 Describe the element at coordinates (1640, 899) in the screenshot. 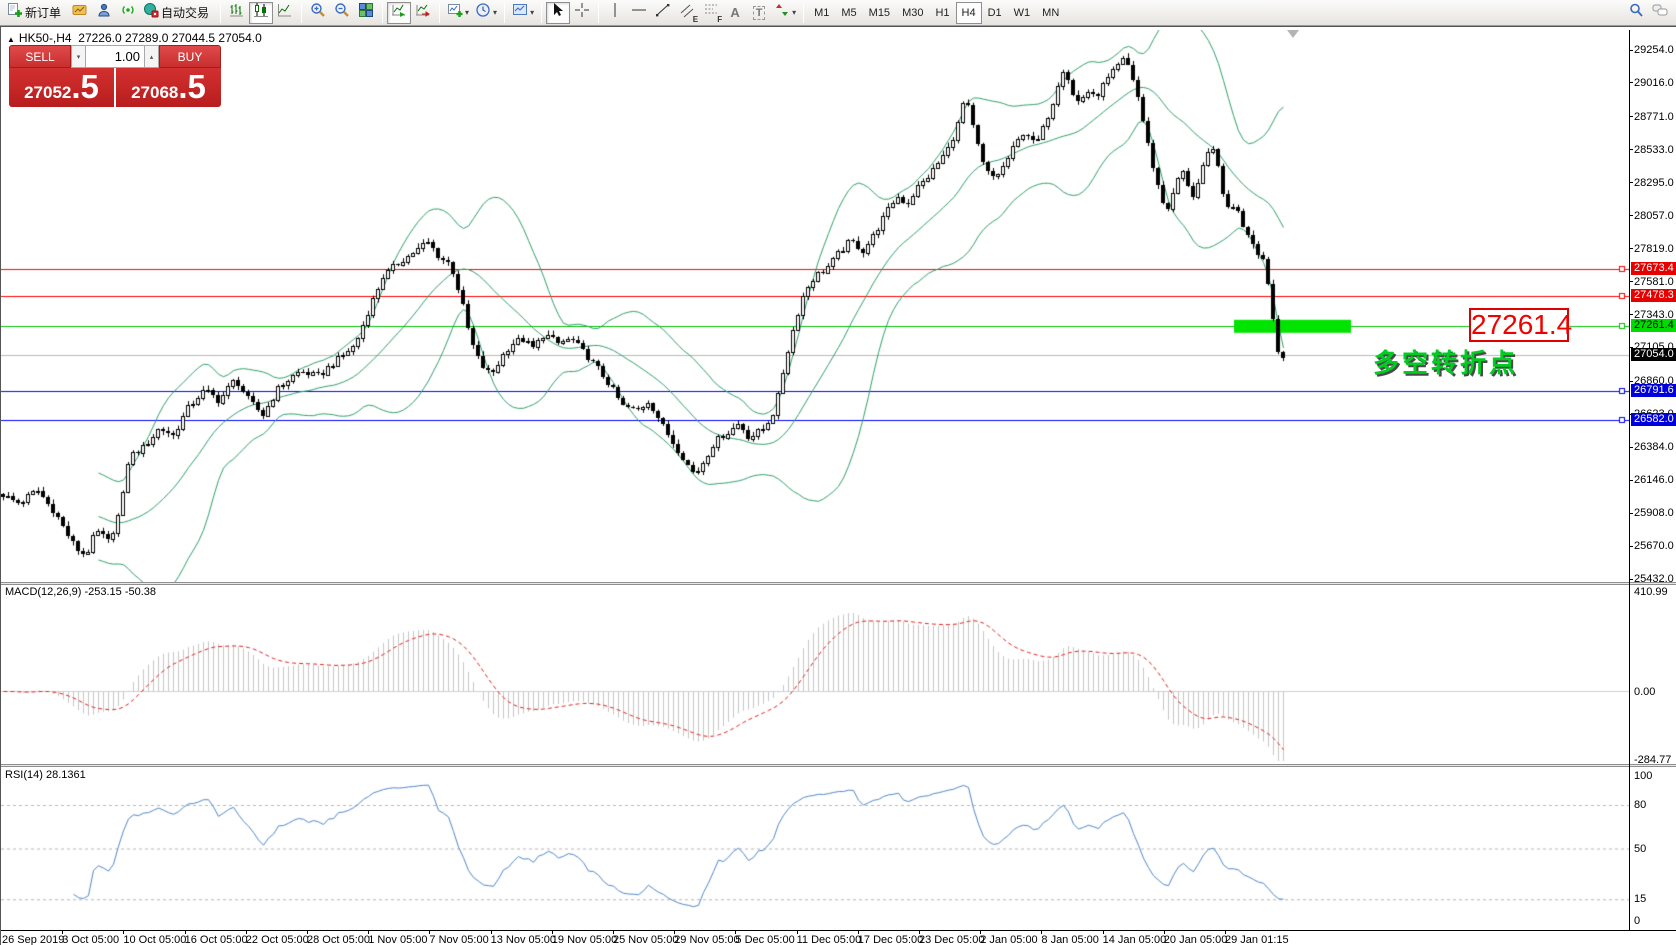

I see `rsi-axis-label: 15` at that location.